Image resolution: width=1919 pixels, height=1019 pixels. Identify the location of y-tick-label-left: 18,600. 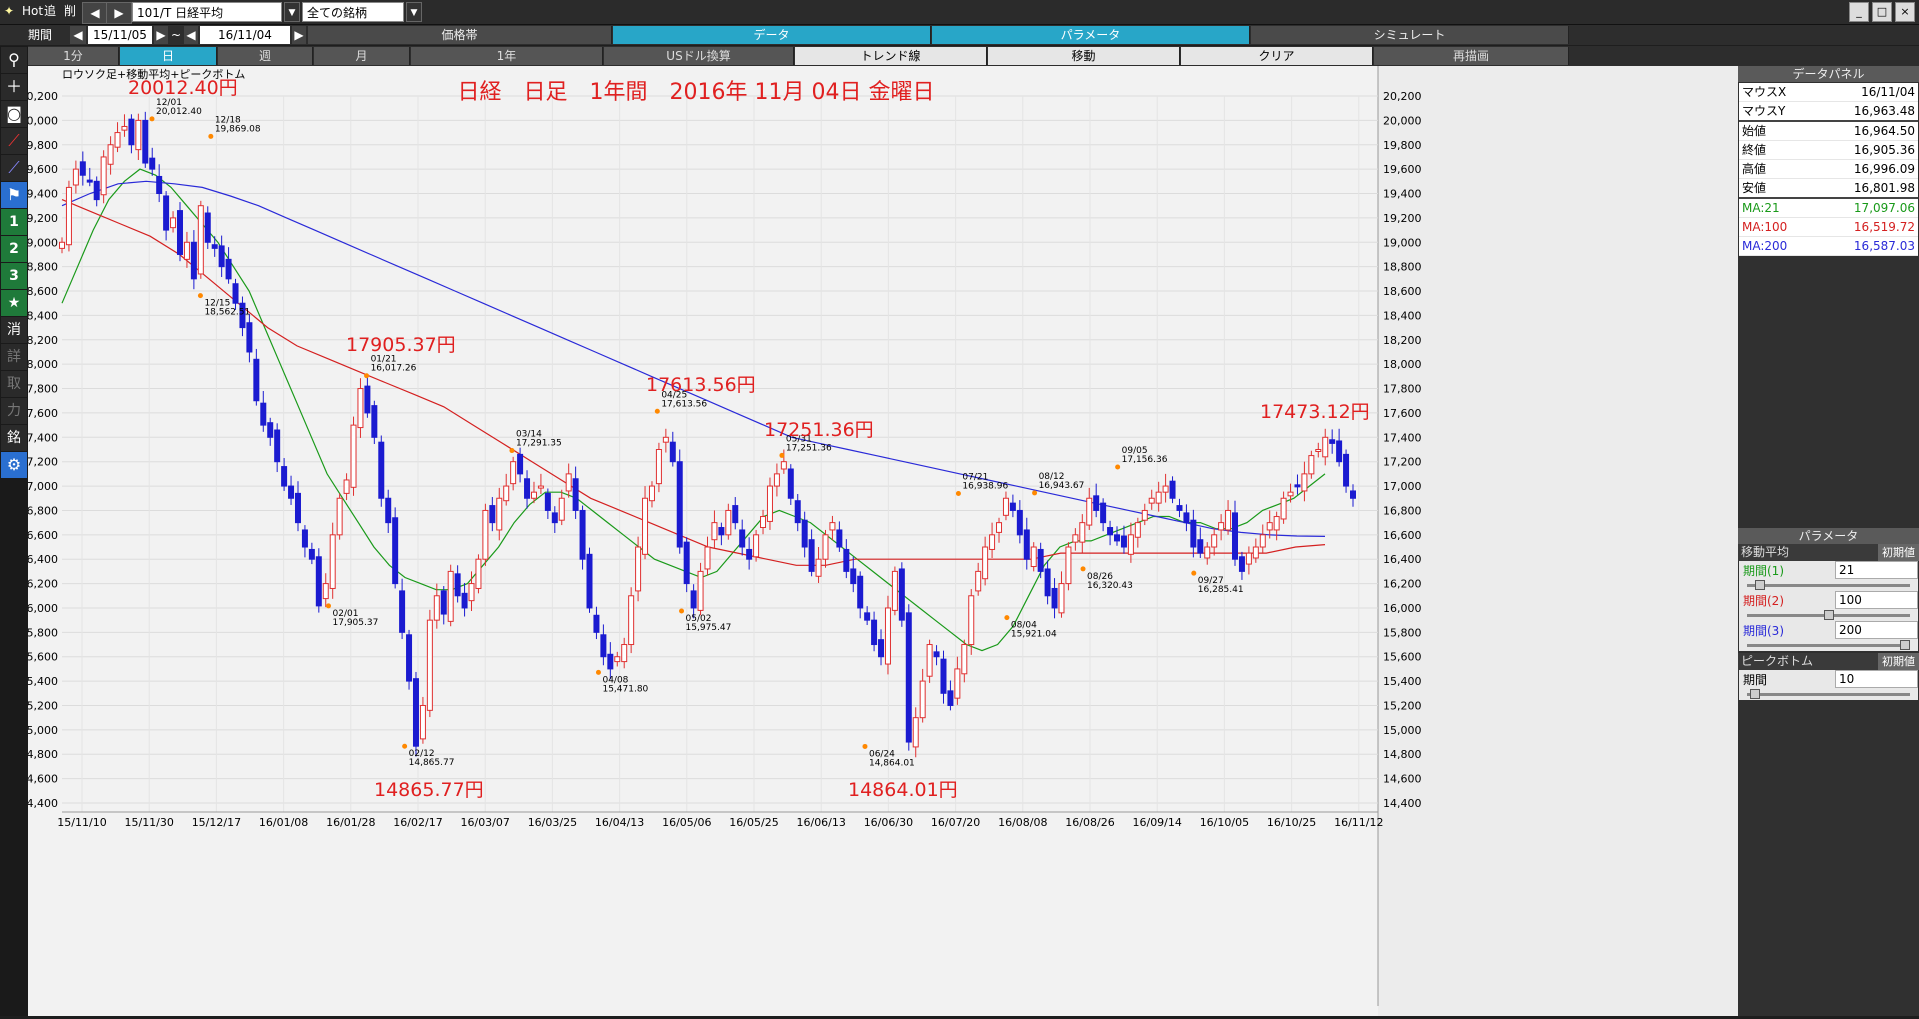
(43, 291).